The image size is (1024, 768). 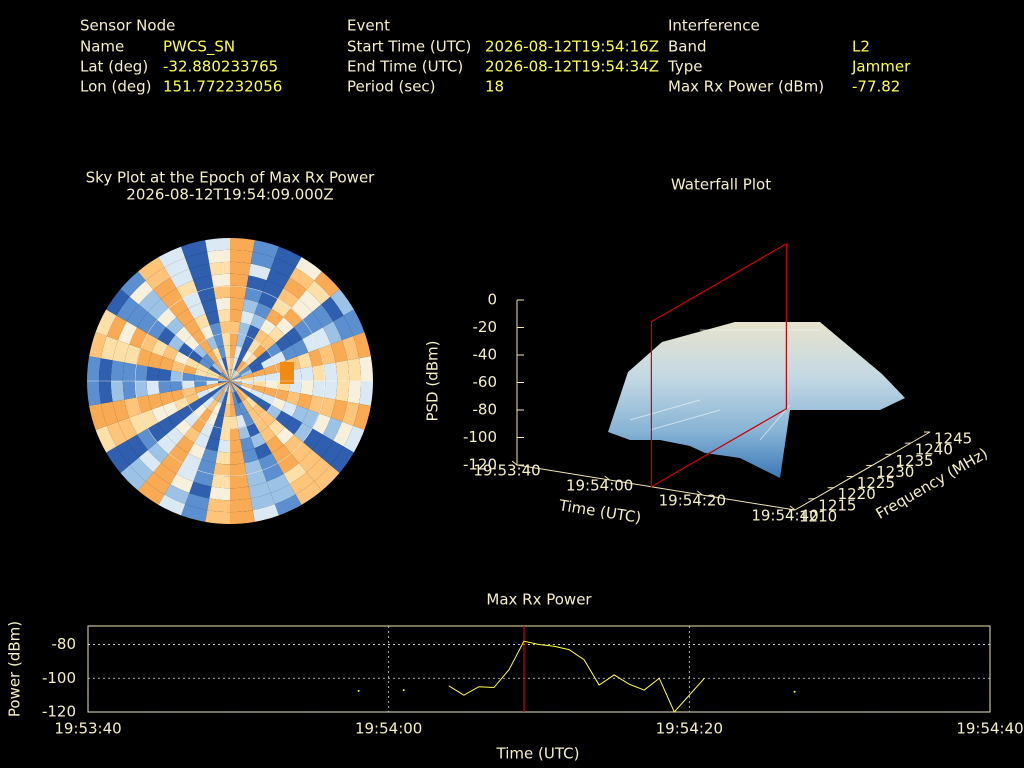 What do you see at coordinates (600, 511) in the screenshot?
I see `time-axis-label: Time (UTC)` at bounding box center [600, 511].